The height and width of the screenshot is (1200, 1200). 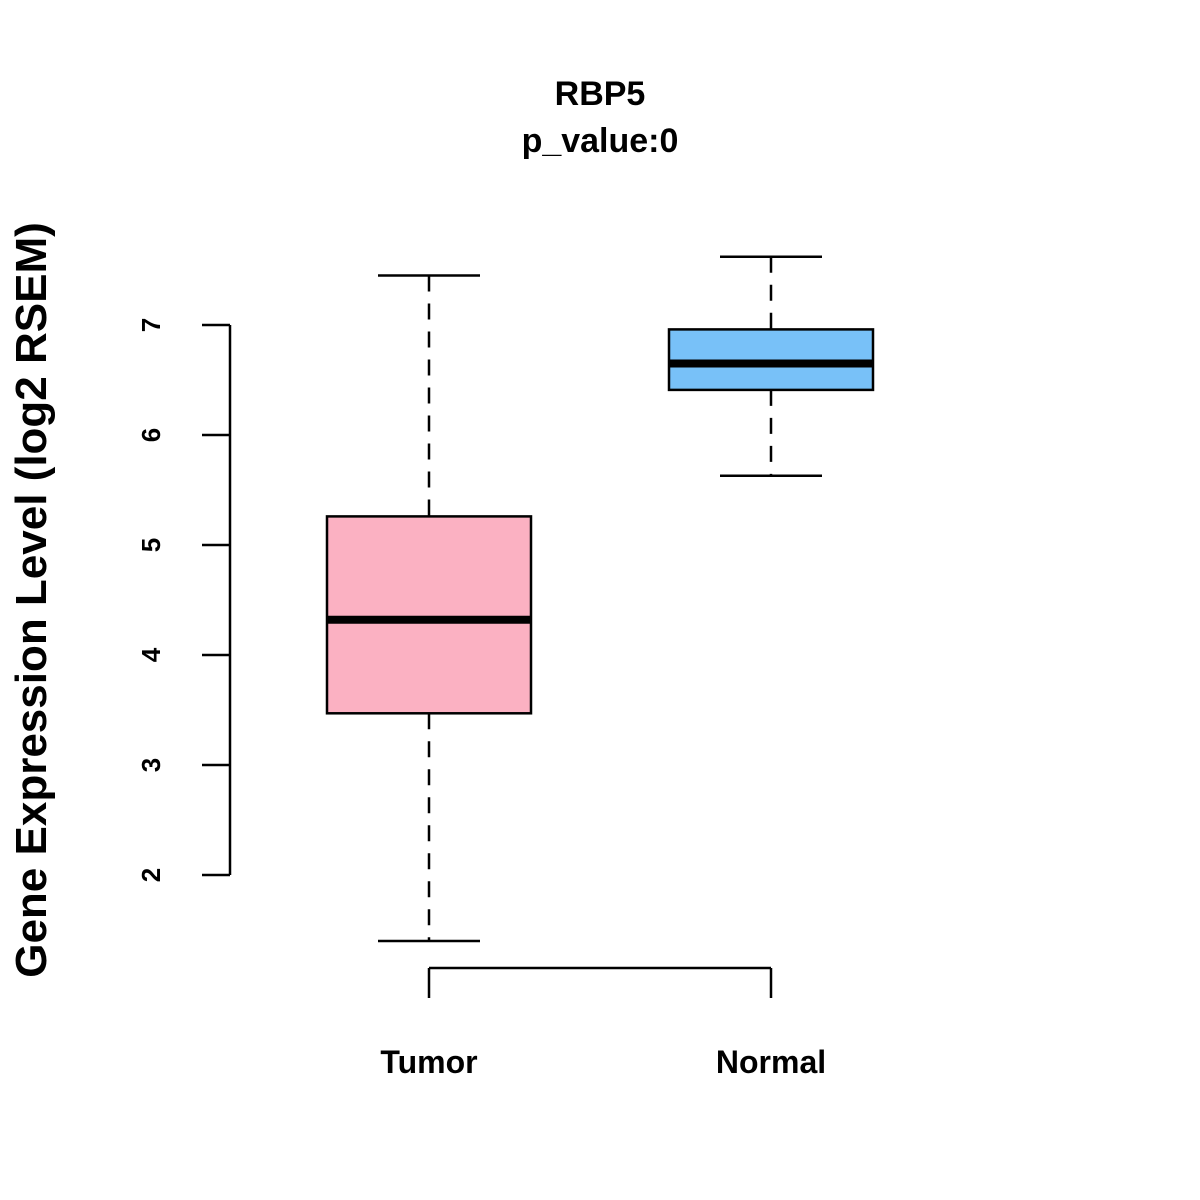 I want to click on box-tumor, so click(x=429, y=615).